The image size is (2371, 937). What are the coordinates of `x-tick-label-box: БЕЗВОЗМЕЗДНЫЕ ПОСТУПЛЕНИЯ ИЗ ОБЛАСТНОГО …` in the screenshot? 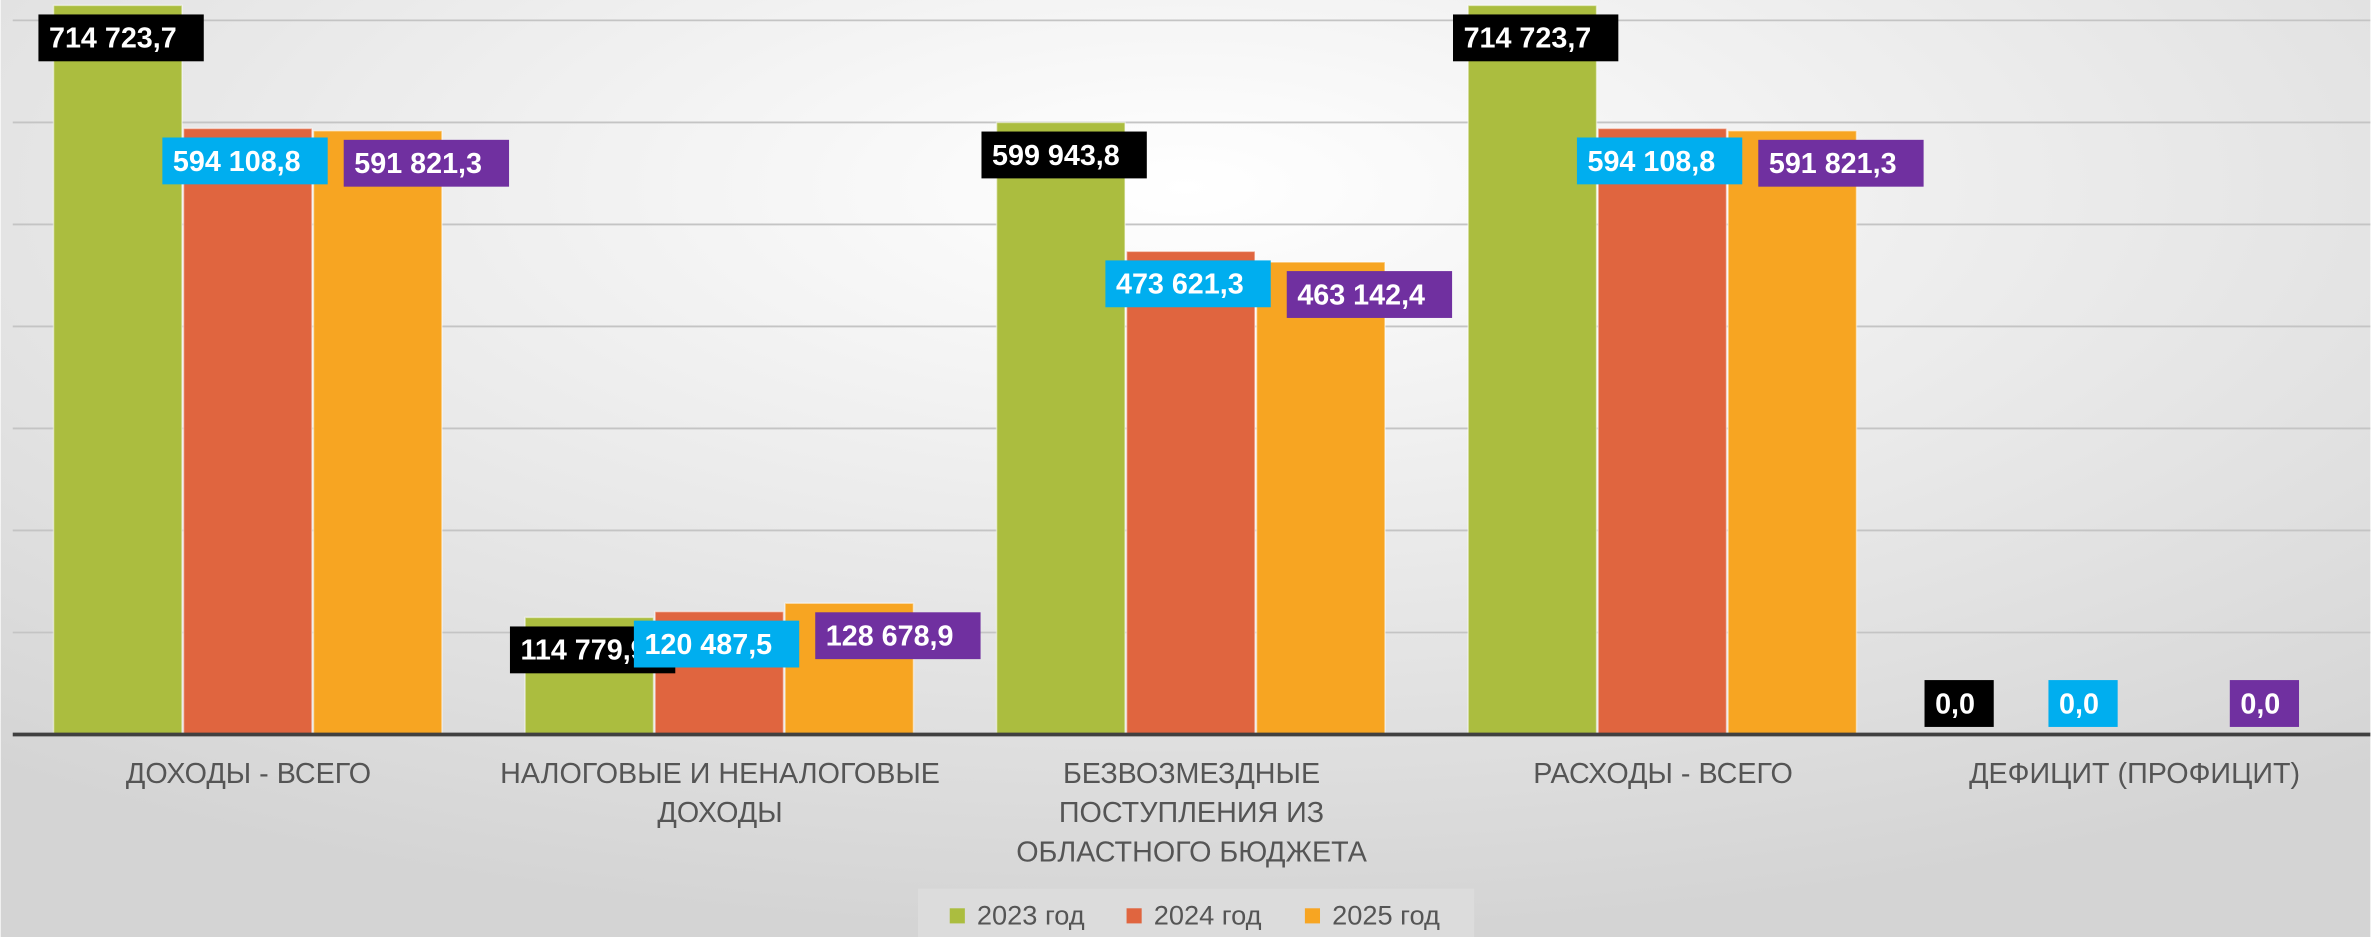 It's located at (1191, 813).